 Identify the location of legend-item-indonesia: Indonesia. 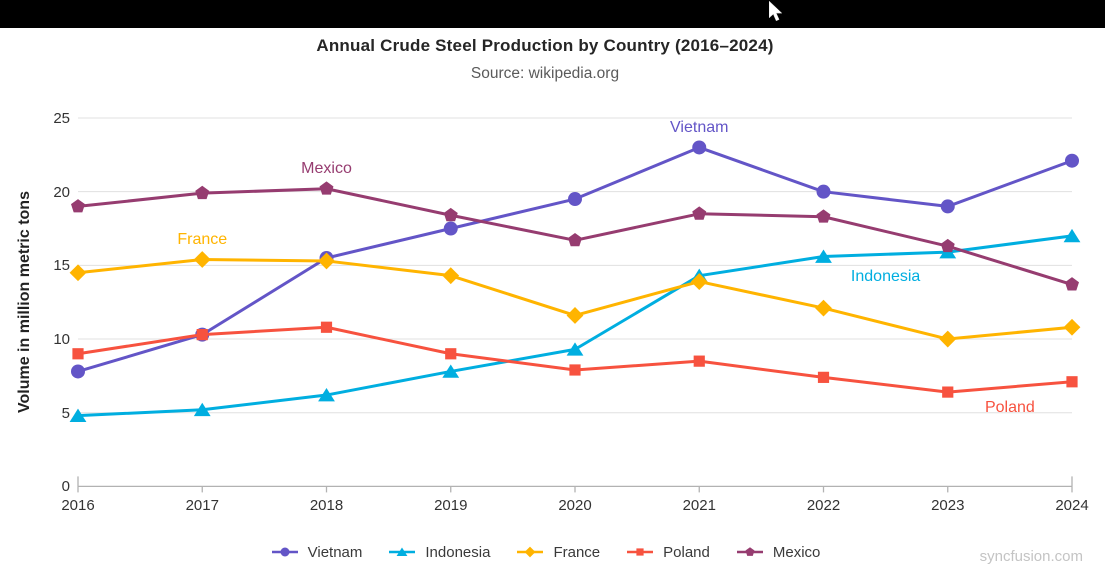
(438, 552).